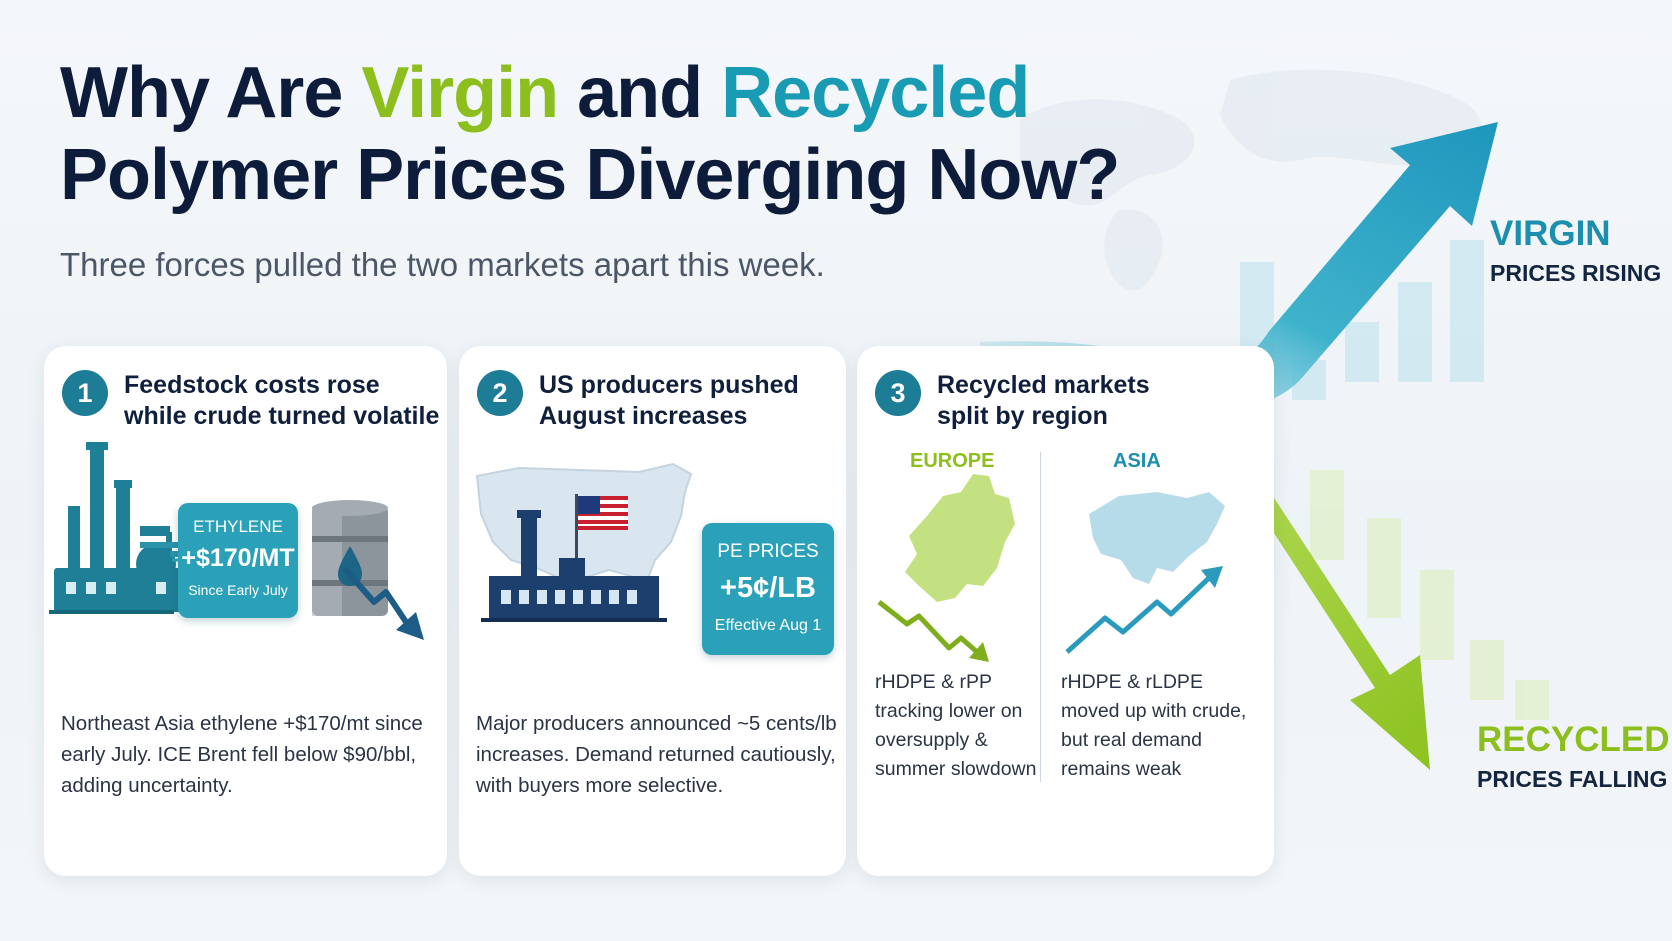  What do you see at coordinates (500, 393) in the screenshot?
I see `card-number-badge: 2` at bounding box center [500, 393].